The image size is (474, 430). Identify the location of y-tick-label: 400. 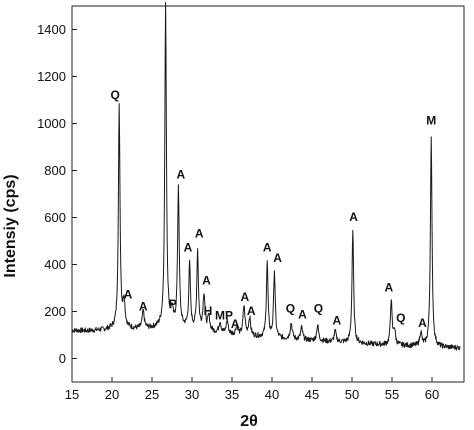
(55, 264).